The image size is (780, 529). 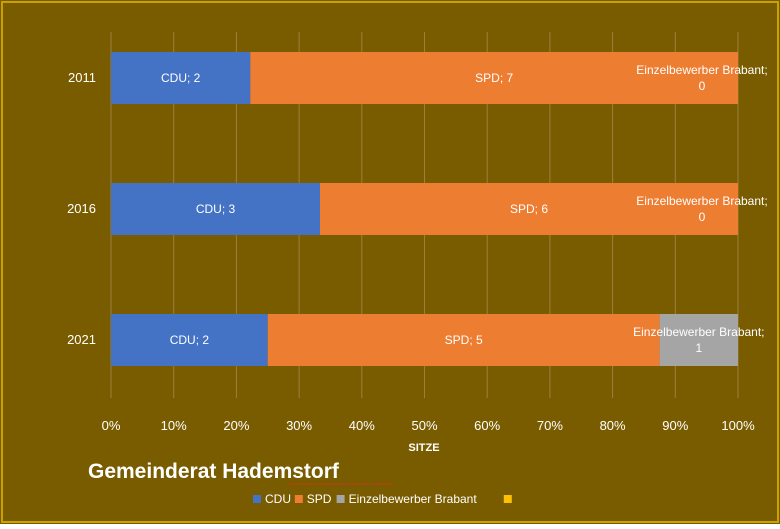 What do you see at coordinates (278, 499) in the screenshot?
I see `legend-label: CDU` at bounding box center [278, 499].